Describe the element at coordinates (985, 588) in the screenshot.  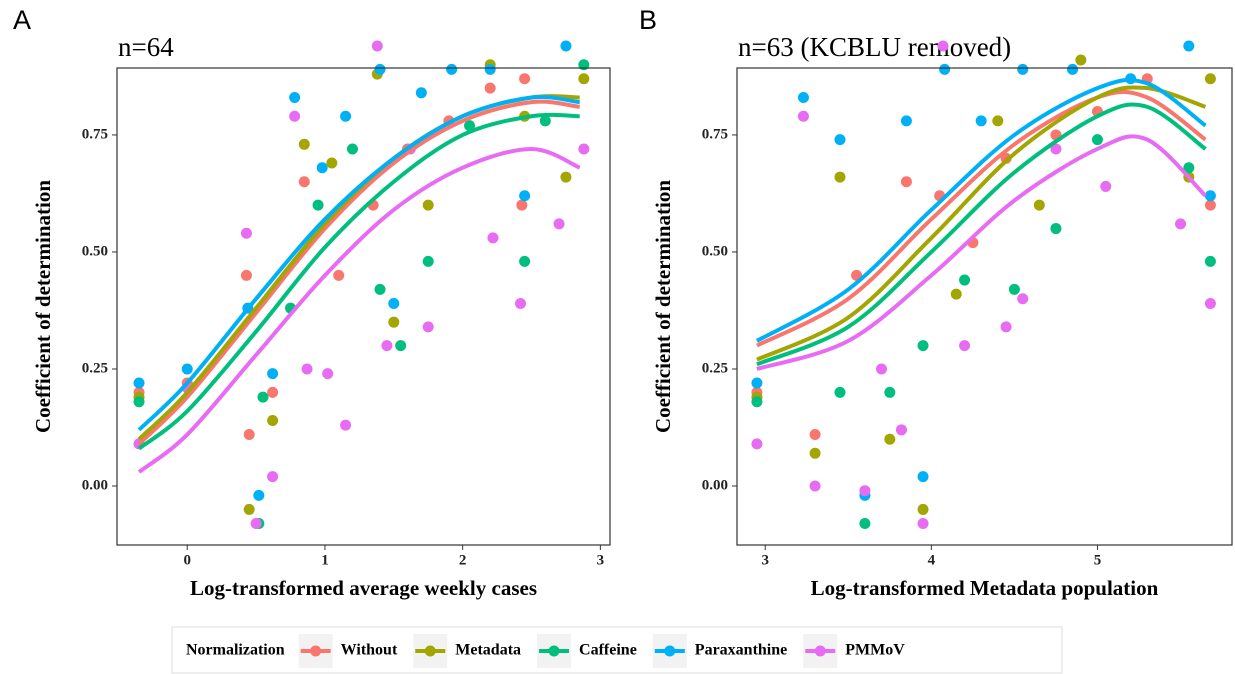
I see `x-axis-title: Log-transformed Metadata population` at that location.